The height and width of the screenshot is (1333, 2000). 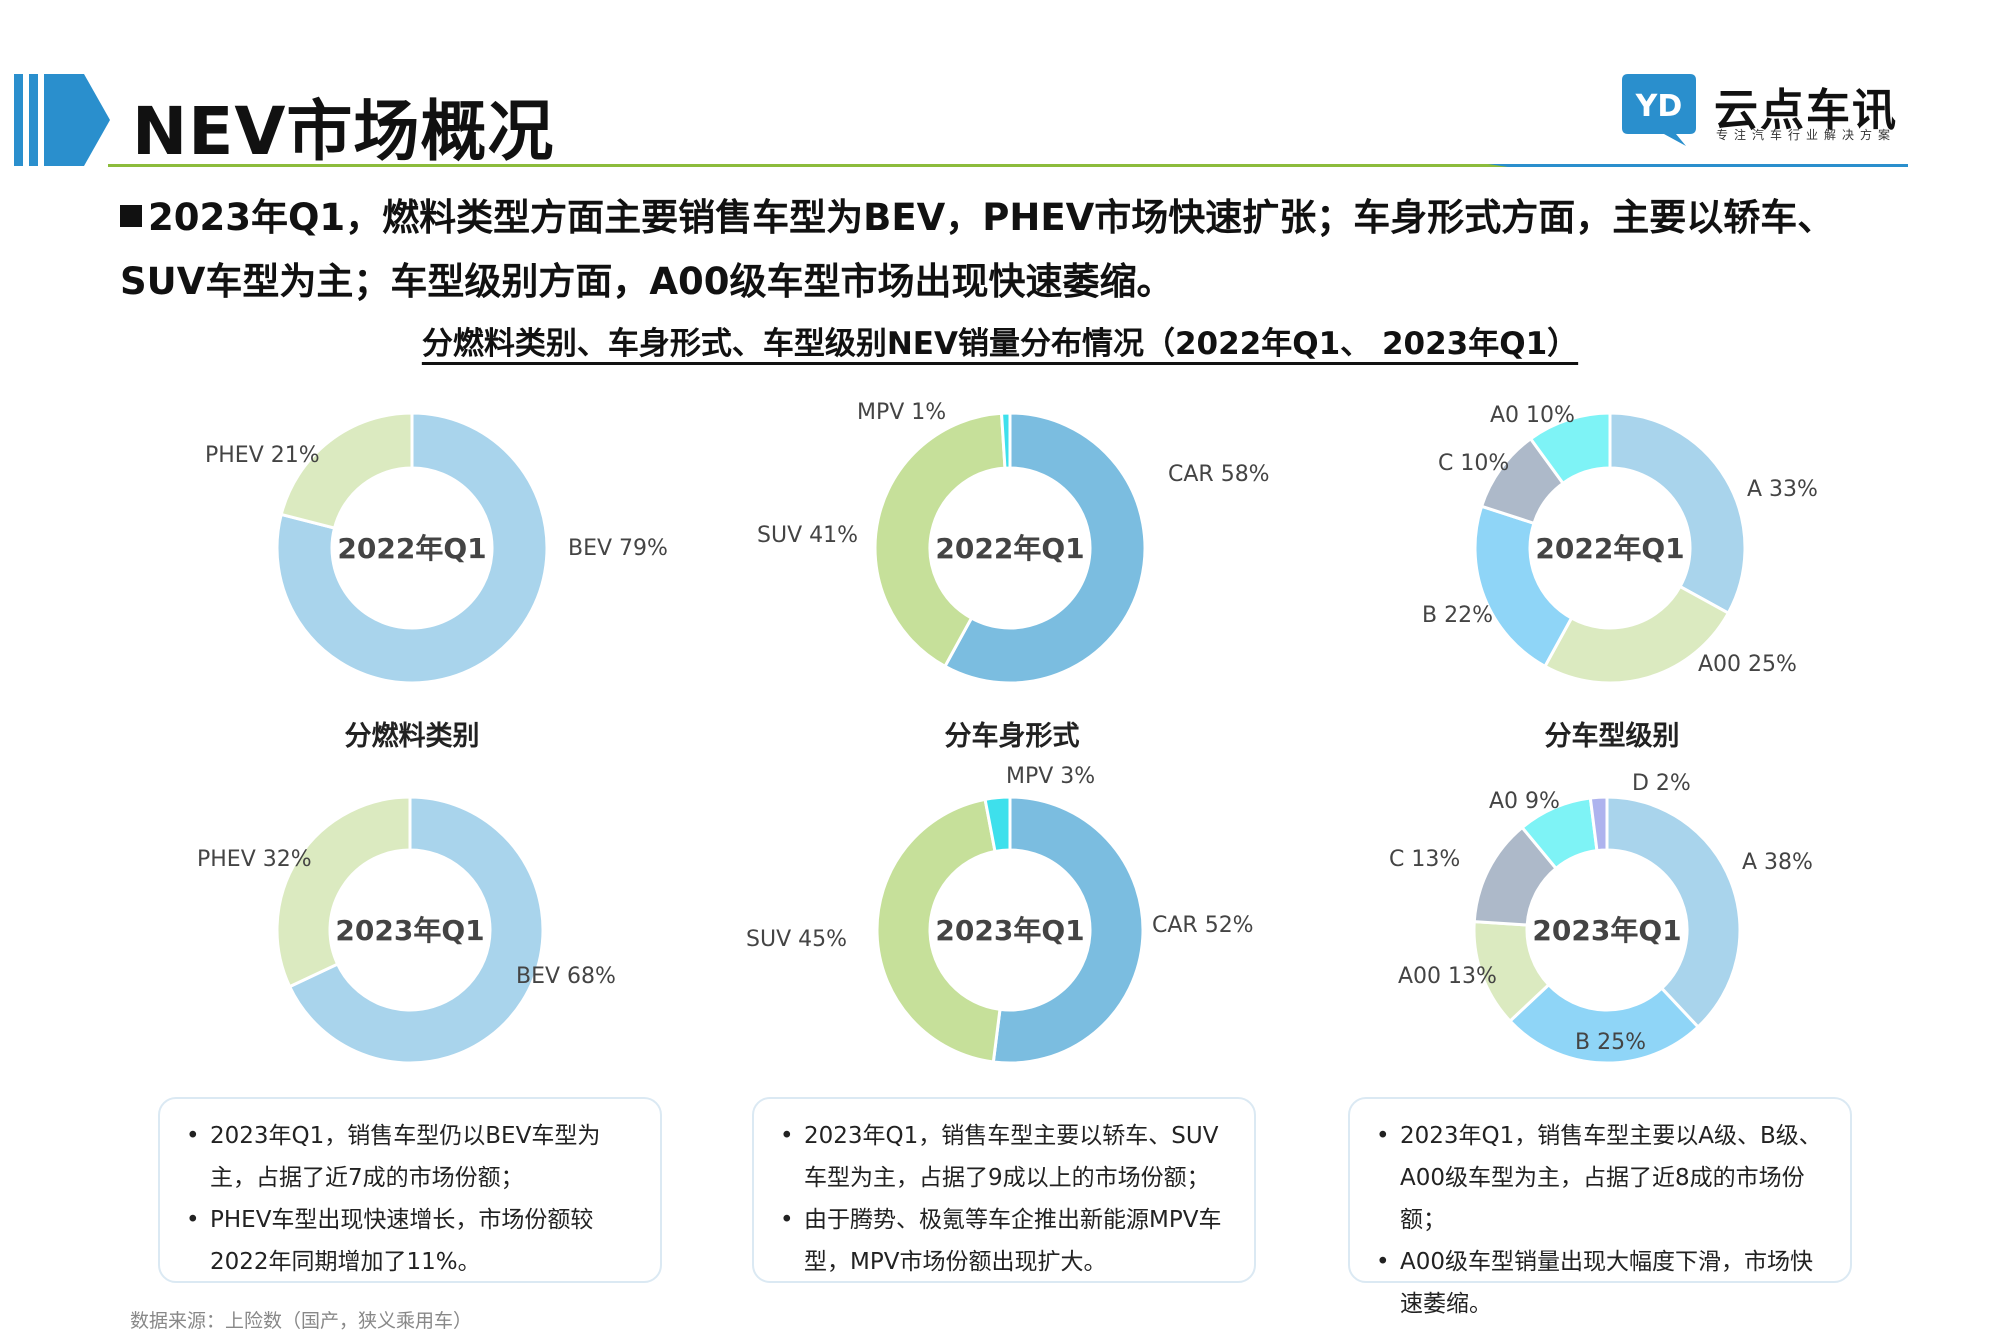 What do you see at coordinates (1008, 165) in the screenshot?
I see `header-divider` at bounding box center [1008, 165].